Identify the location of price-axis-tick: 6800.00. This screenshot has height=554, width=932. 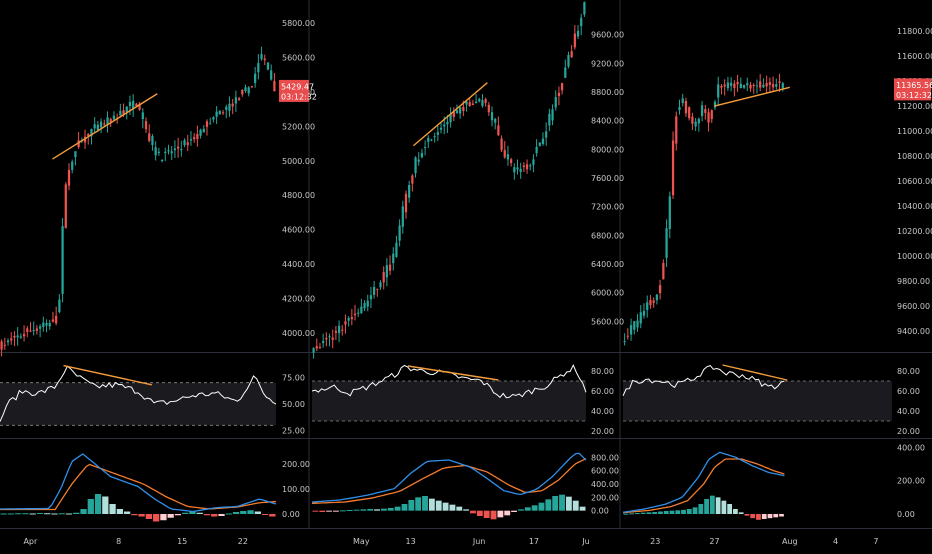
(607, 235).